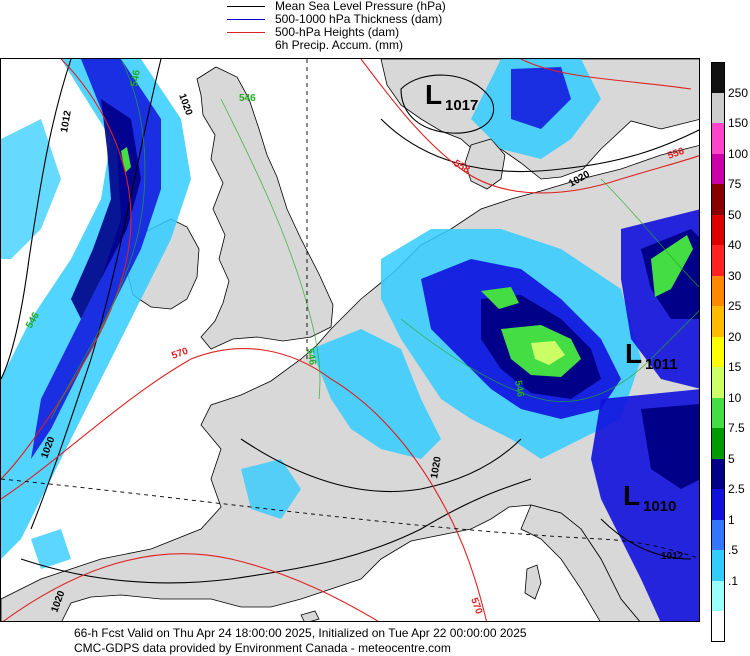 The width and height of the screenshot is (750, 656). I want to click on low-center-3-value: 1010, so click(659, 506).